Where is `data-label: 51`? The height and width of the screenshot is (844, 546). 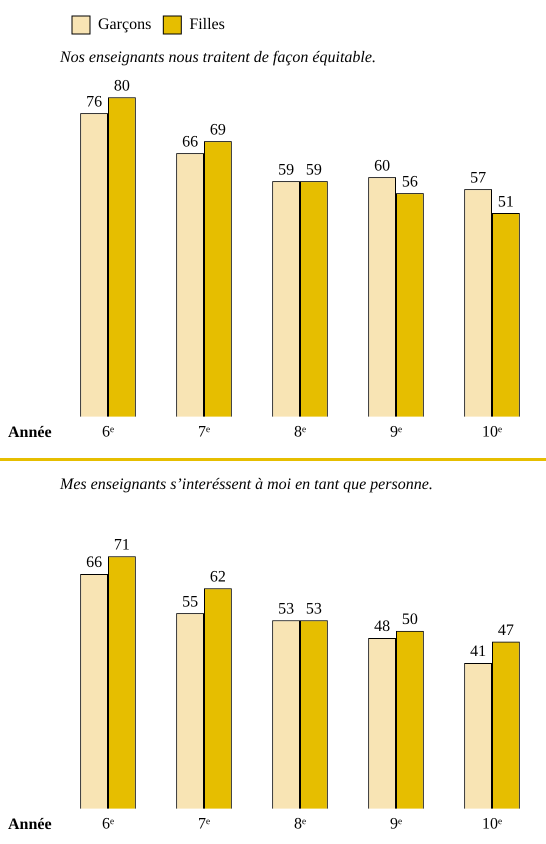 data-label: 51 is located at coordinates (506, 201).